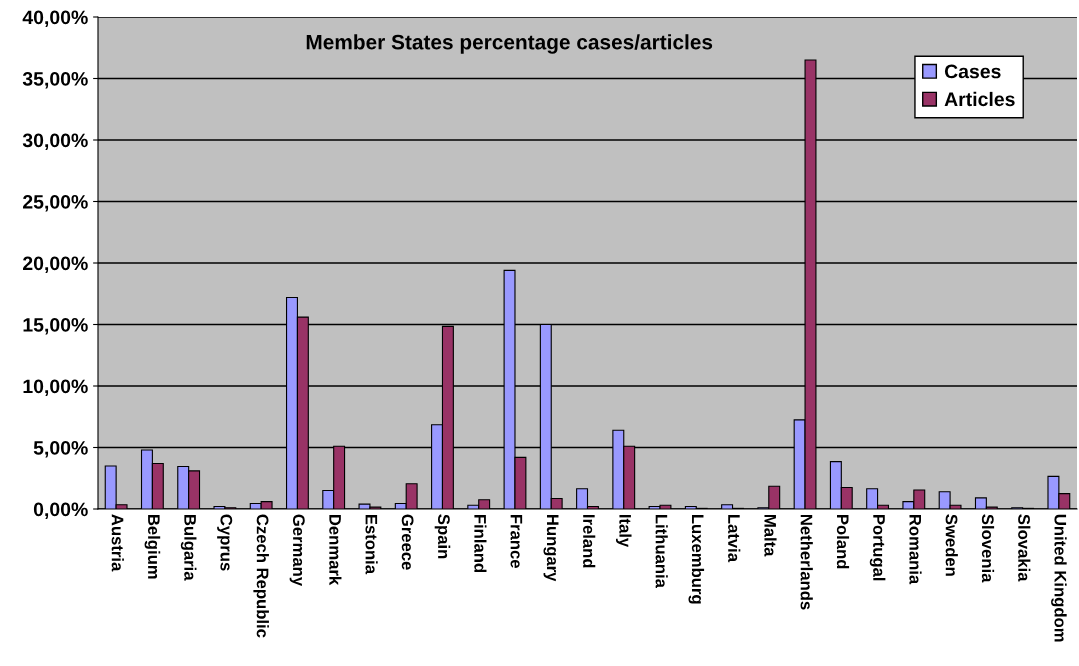  Describe the element at coordinates (734, 538) in the screenshot. I see `x-tick-label: Latvia` at that location.